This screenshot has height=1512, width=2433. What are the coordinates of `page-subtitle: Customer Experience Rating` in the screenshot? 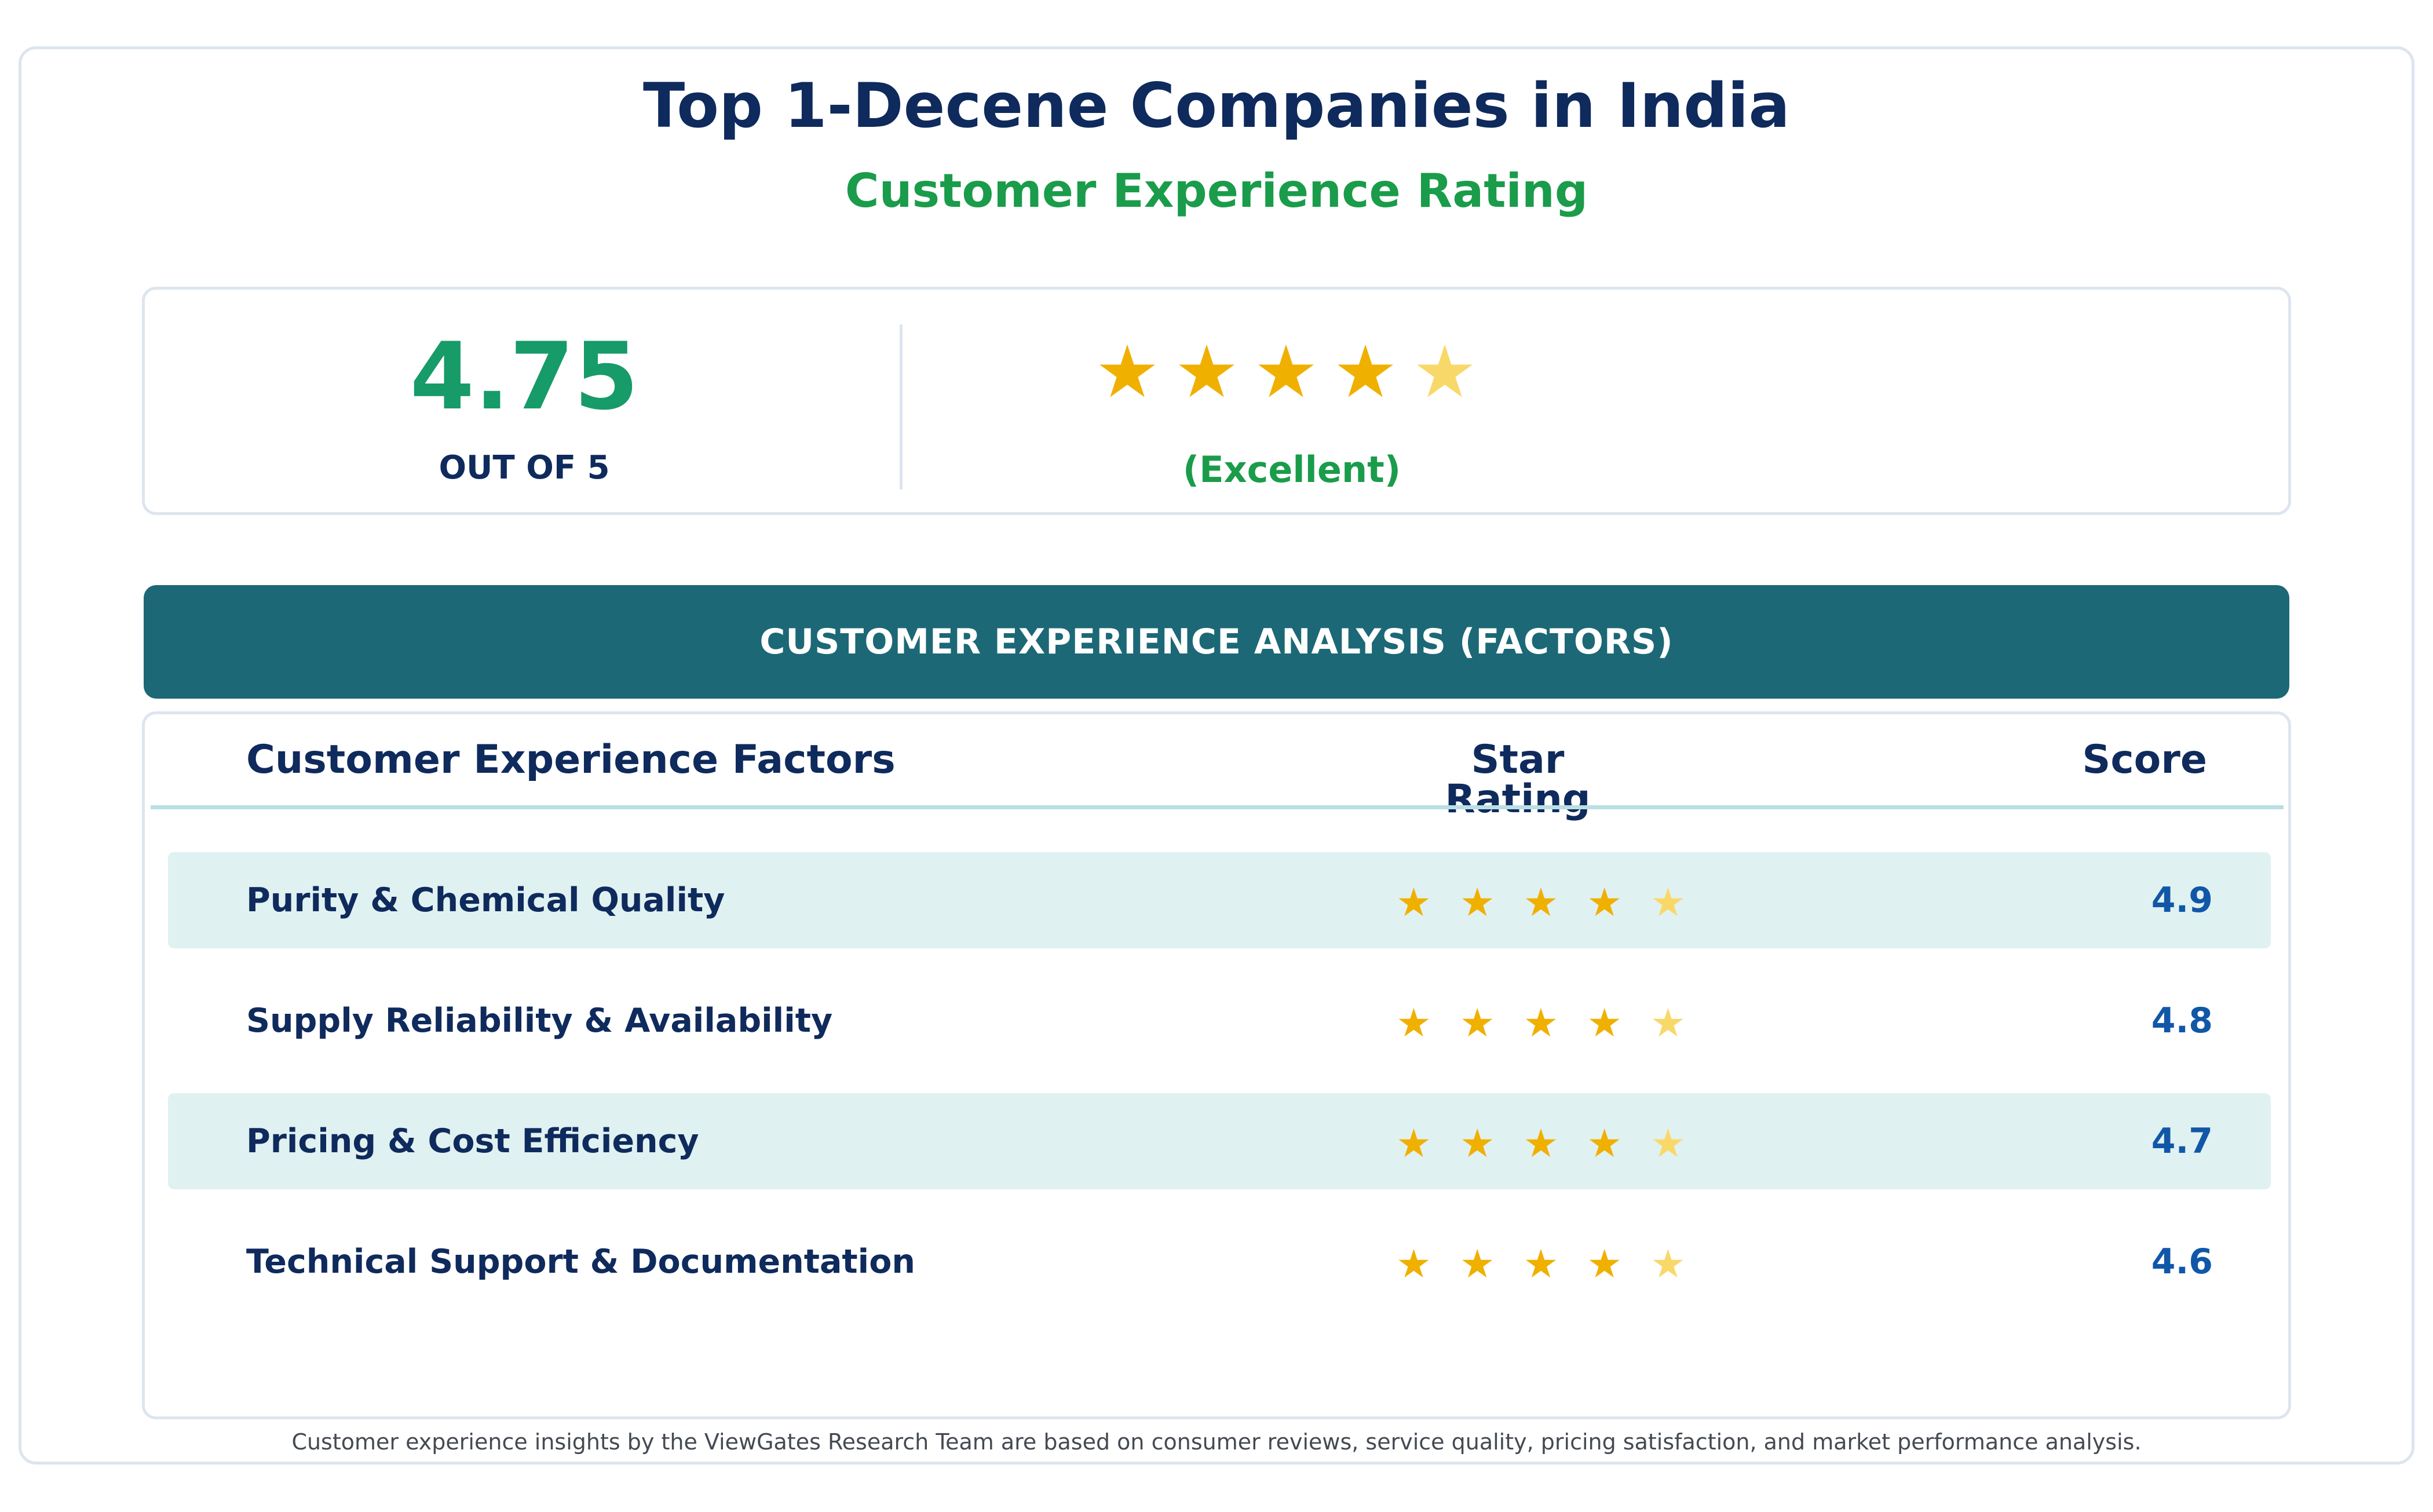 It's located at (1216, 191).